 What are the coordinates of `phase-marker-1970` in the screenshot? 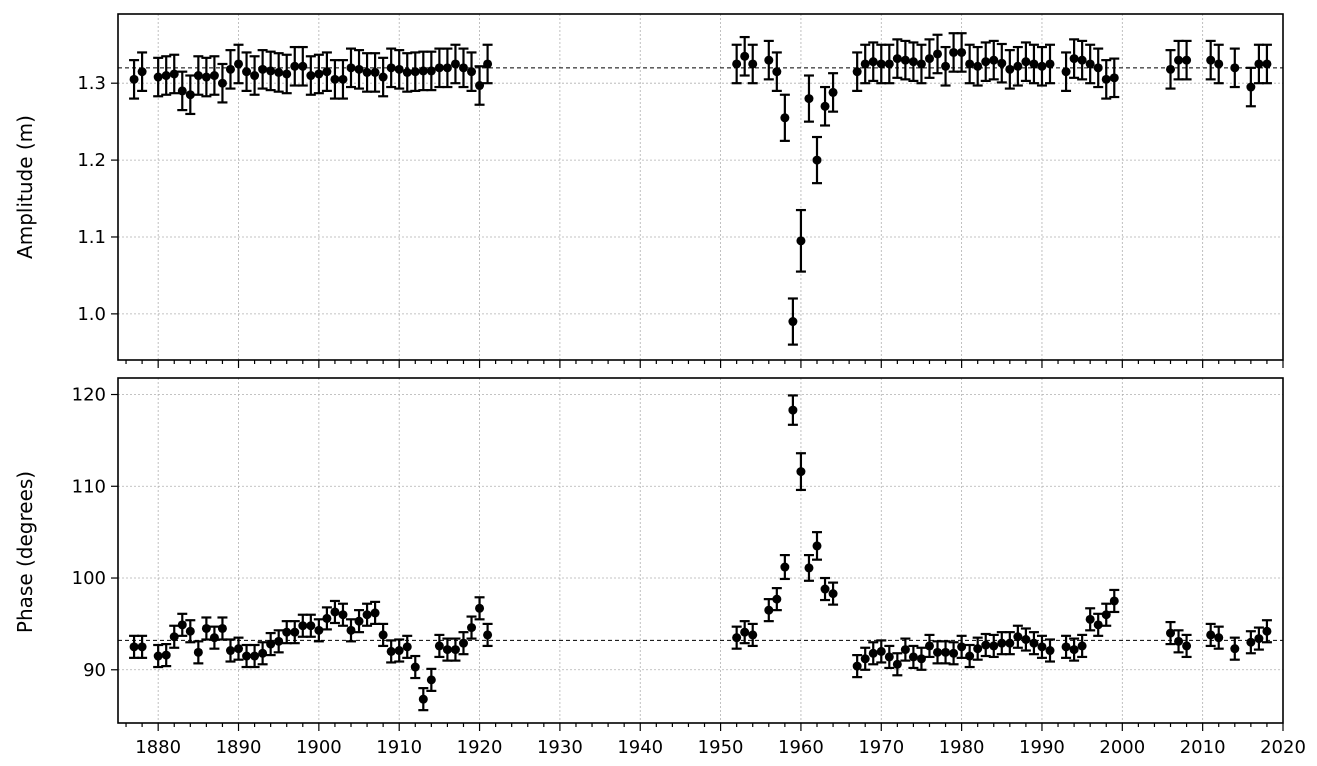 It's located at (881, 651).